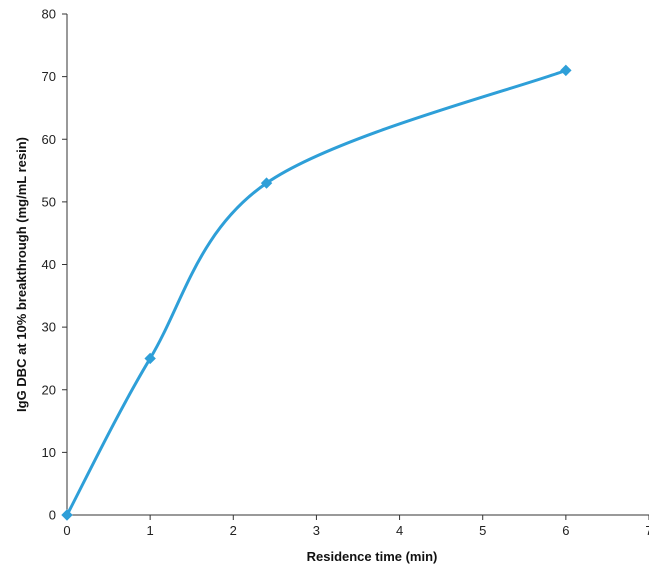 This screenshot has height=568, width=649. Describe the element at coordinates (233, 530) in the screenshot. I see `x-tick-label: 2` at that location.